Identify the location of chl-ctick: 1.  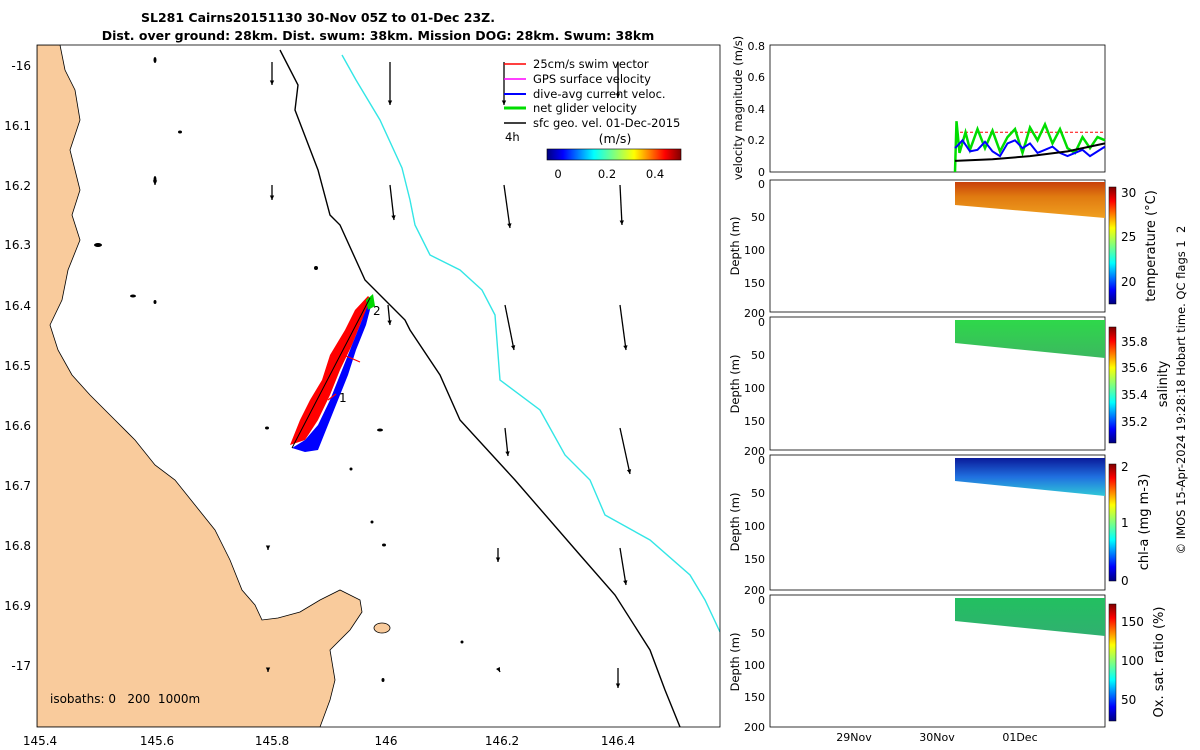
(1125, 523).